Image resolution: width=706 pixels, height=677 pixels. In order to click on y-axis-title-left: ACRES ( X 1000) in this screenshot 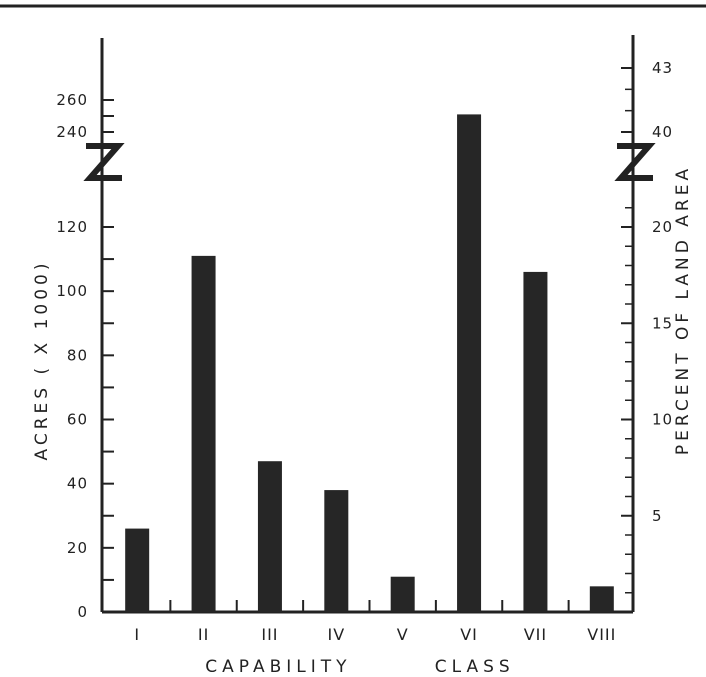, I will do `click(42, 360)`.